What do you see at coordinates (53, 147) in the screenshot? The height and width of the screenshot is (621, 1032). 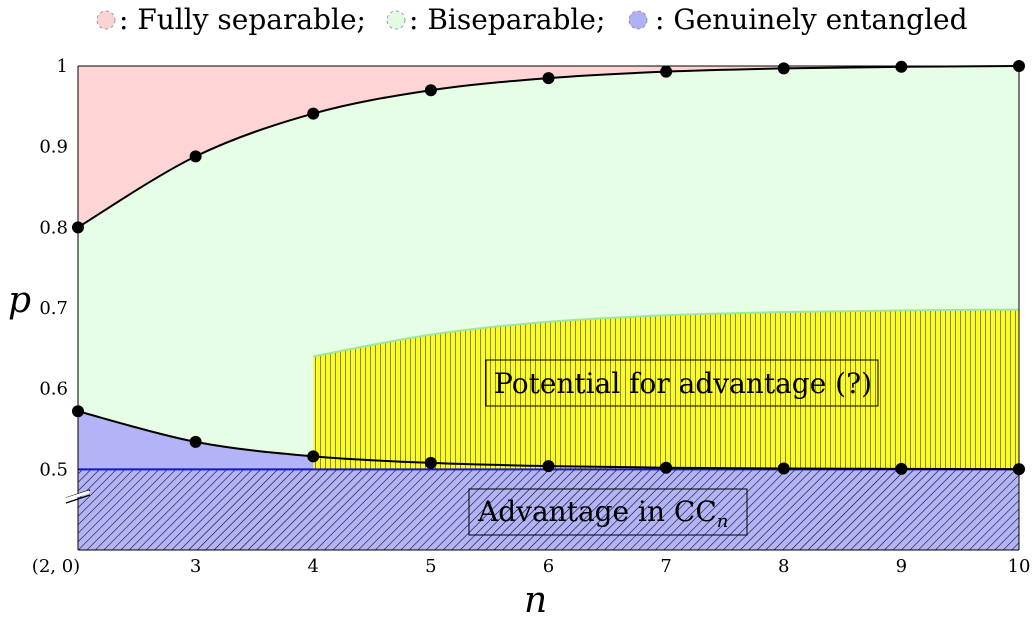 I see `y-tick-label: 0.9` at bounding box center [53, 147].